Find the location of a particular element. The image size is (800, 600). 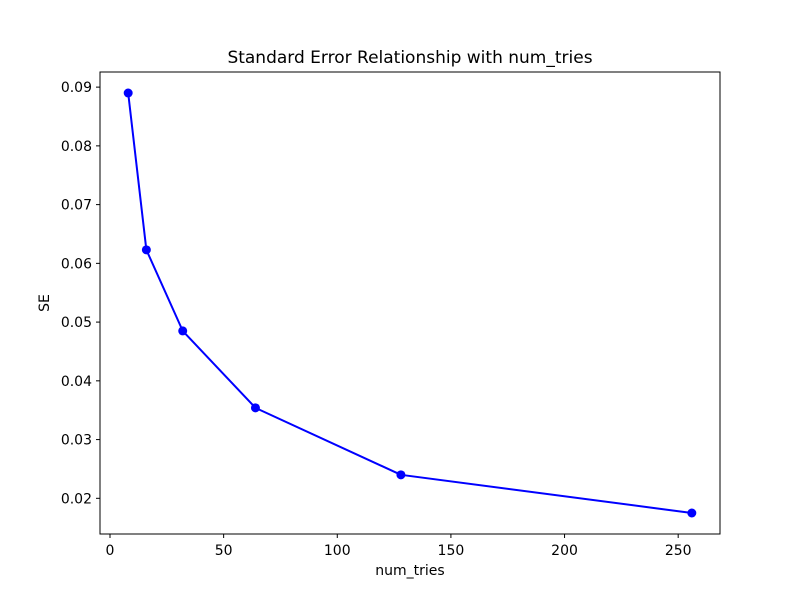

y-tick-label: 0.07 is located at coordinates (76, 206).